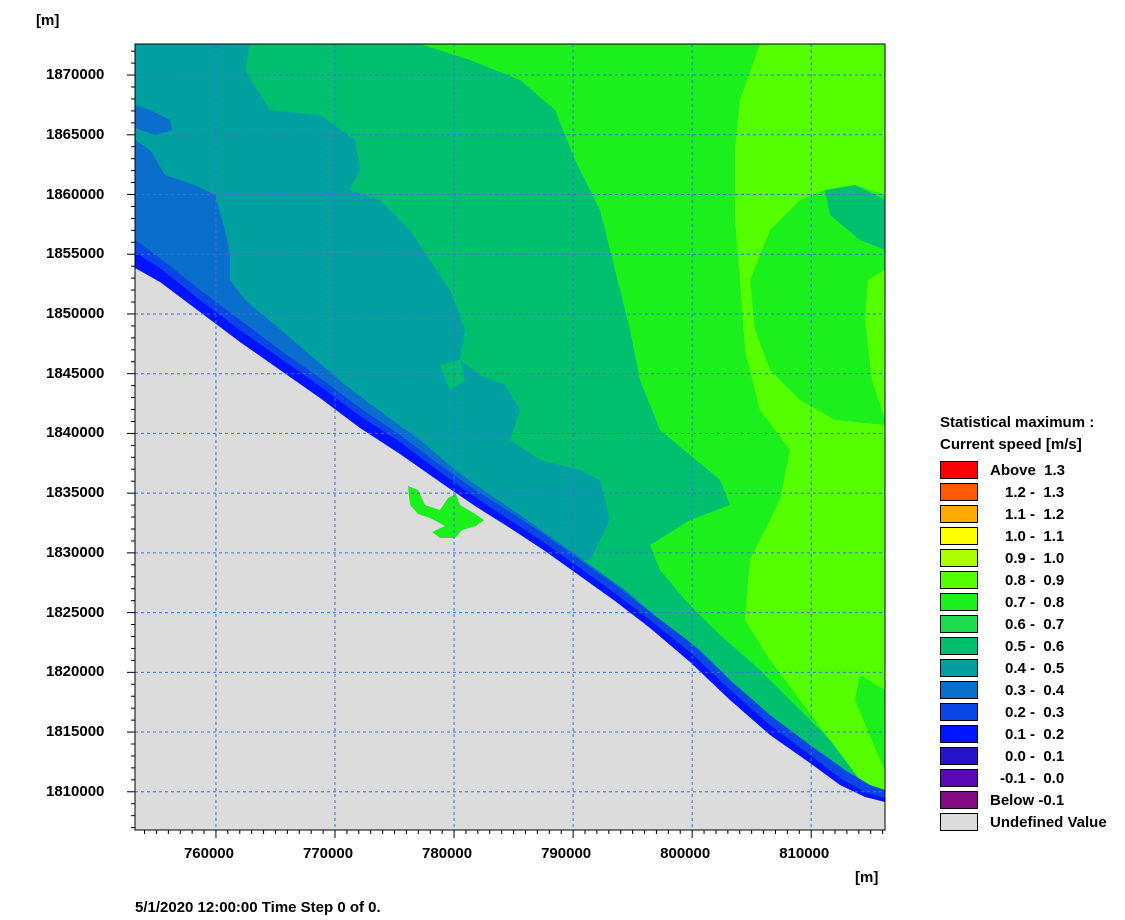 The width and height of the screenshot is (1125, 920). I want to click on legend-label: 1.1 - 1.2, so click(1035, 514).